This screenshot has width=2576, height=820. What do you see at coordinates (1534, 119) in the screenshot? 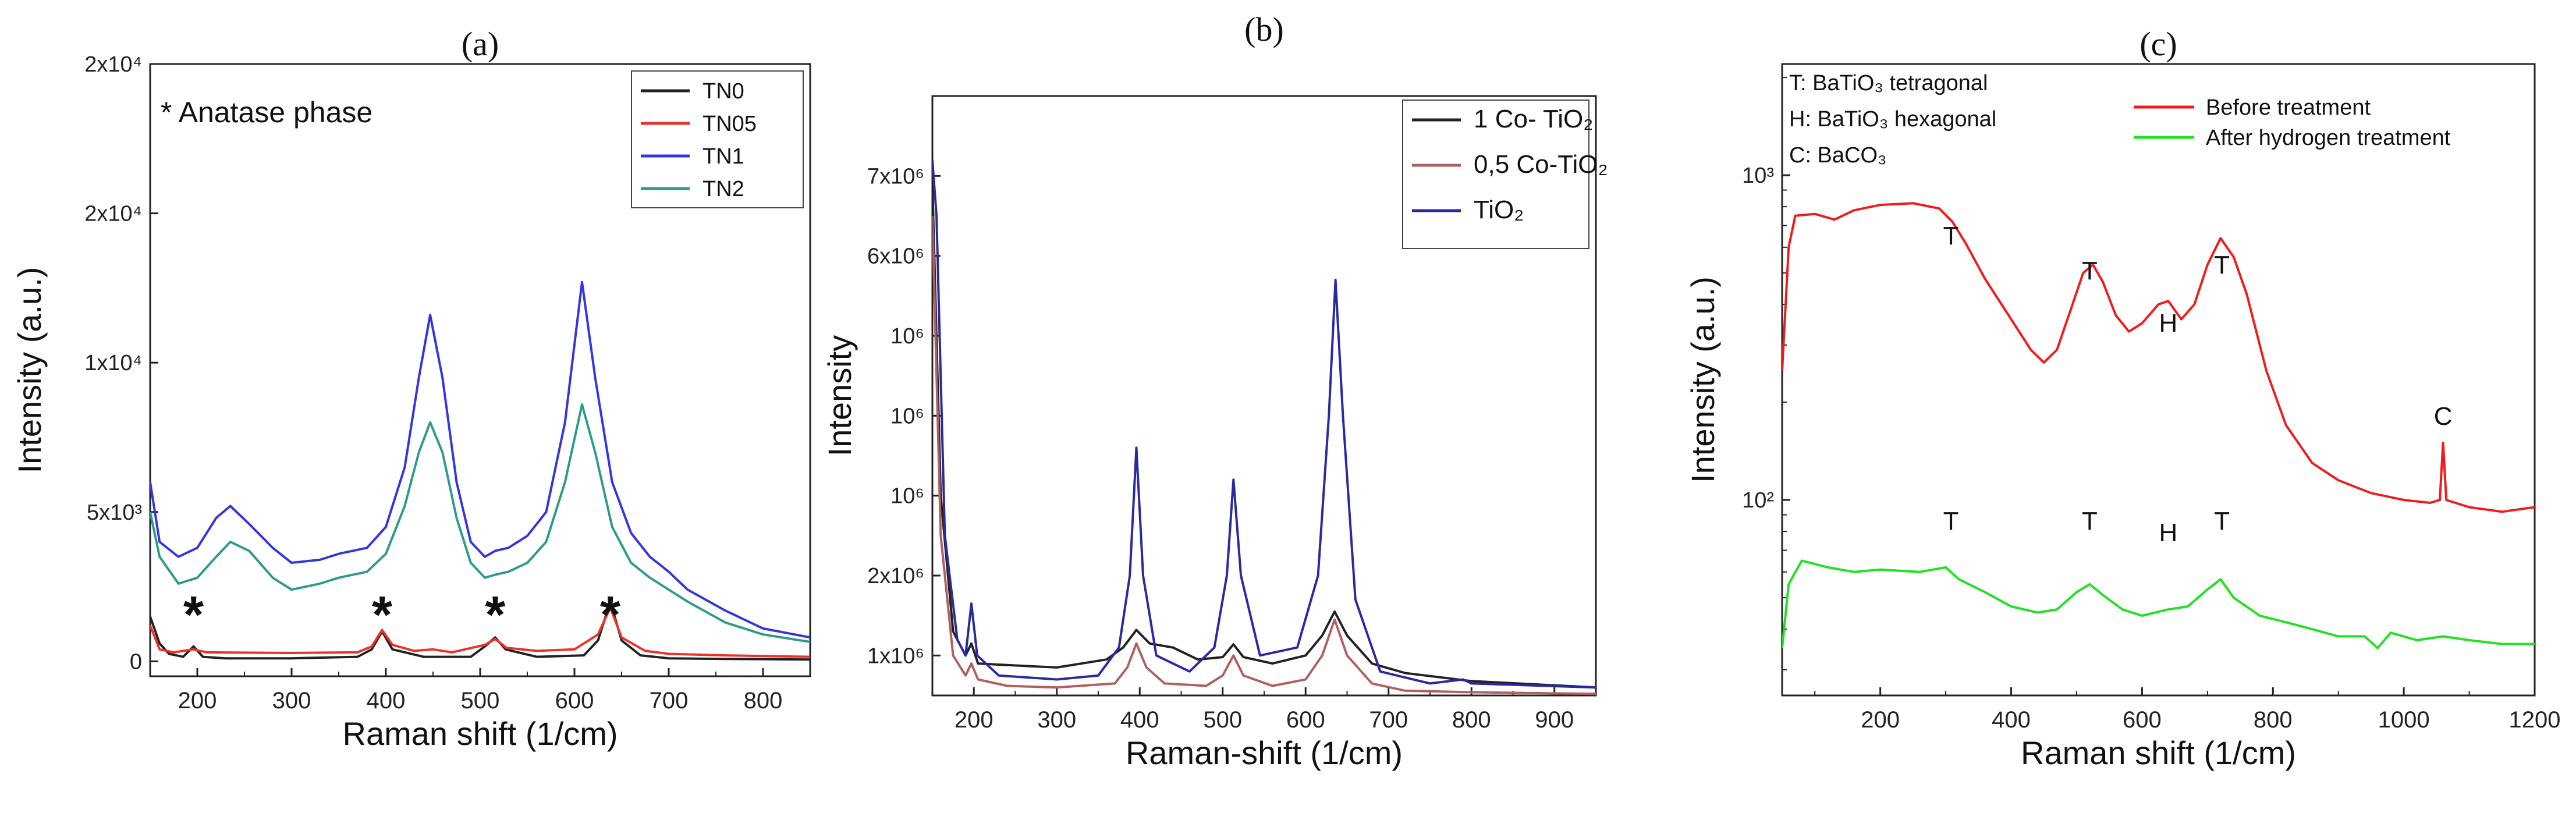
I see `legend-entry: 1 Co- TiO₂` at bounding box center [1534, 119].